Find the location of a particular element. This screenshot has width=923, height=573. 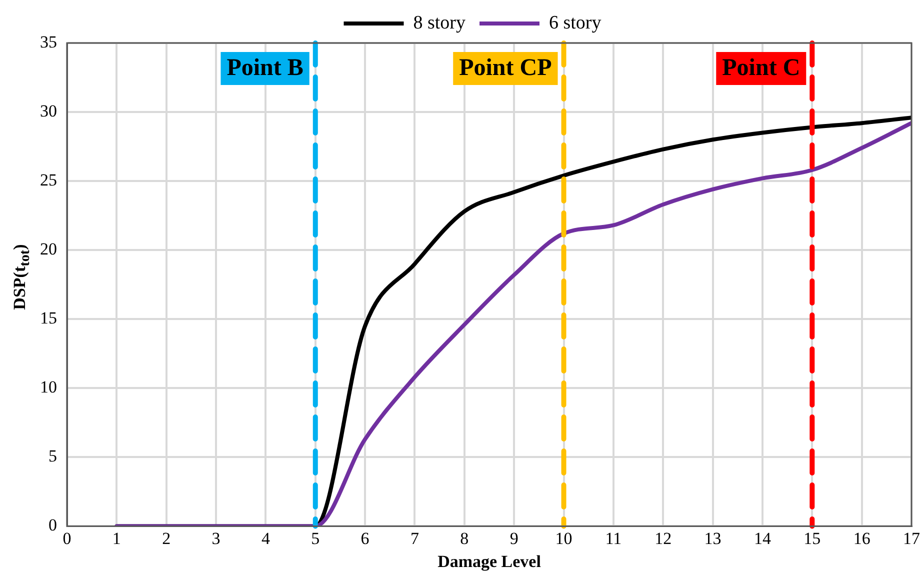

x-tick-label: 9 is located at coordinates (514, 538).